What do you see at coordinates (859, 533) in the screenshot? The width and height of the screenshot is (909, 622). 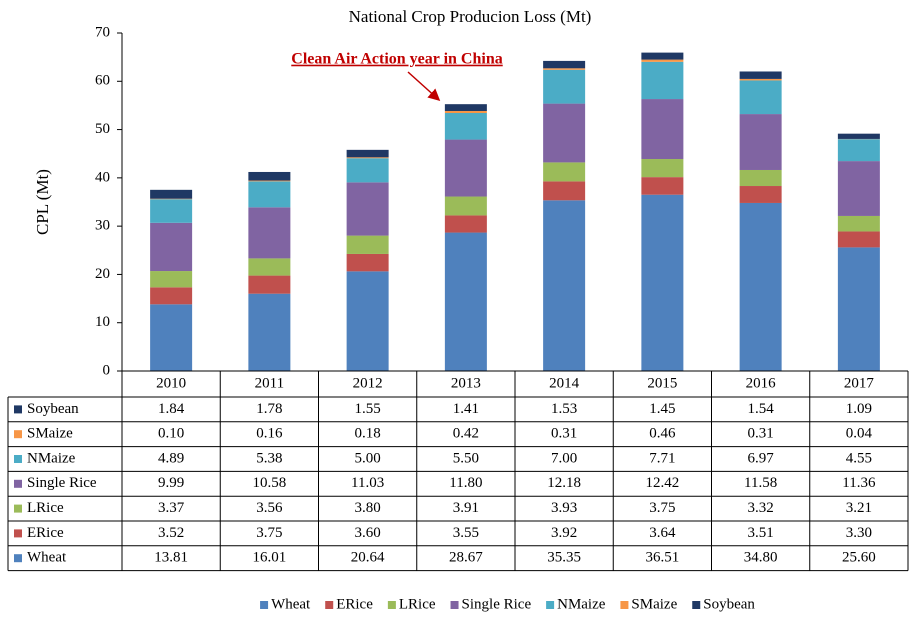 I see `table-cell: 3.30` at bounding box center [859, 533].